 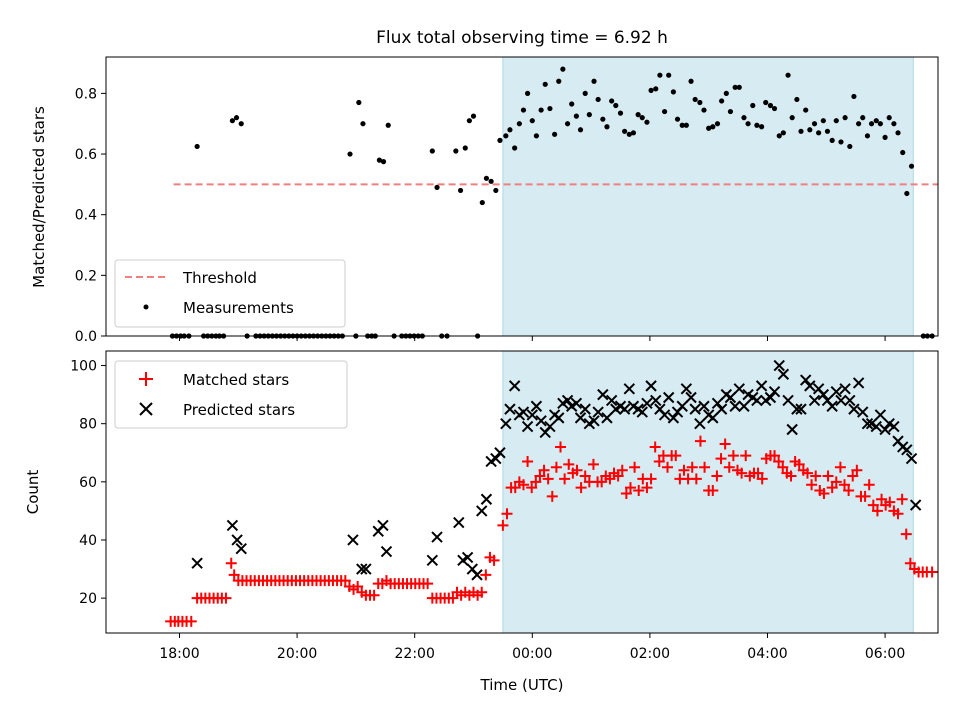 I want to click on x-axis-label: Time (UTC), so click(x=522, y=685).